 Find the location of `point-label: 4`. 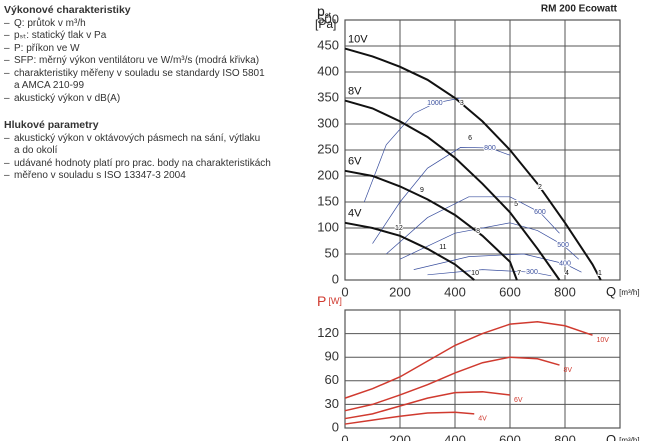

point-label: 4 is located at coordinates (567, 273).